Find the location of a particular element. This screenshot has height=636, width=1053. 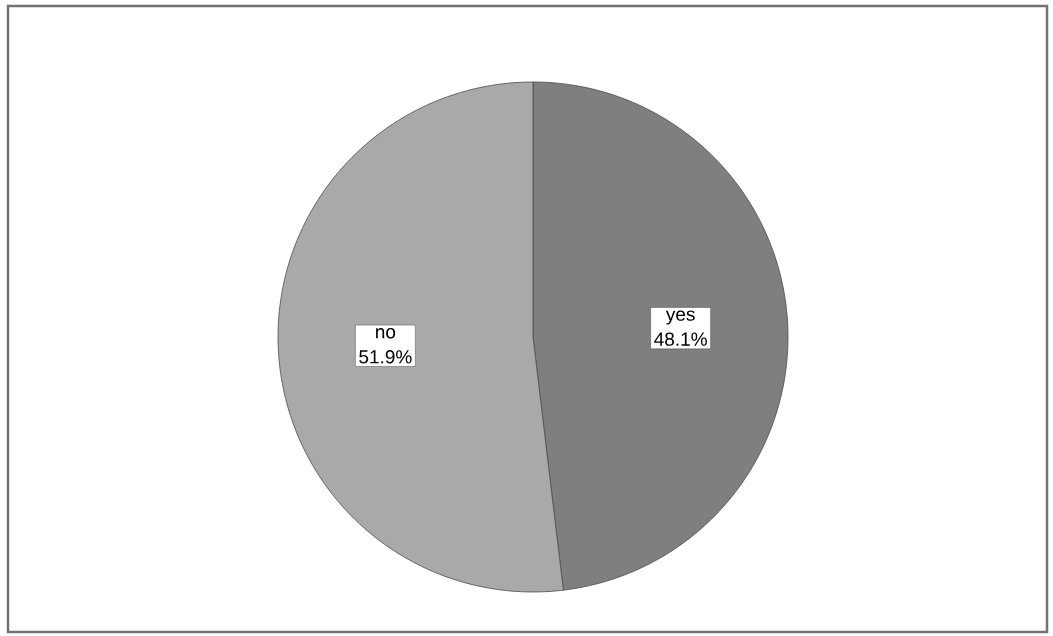

slice-label: no is located at coordinates (386, 333).